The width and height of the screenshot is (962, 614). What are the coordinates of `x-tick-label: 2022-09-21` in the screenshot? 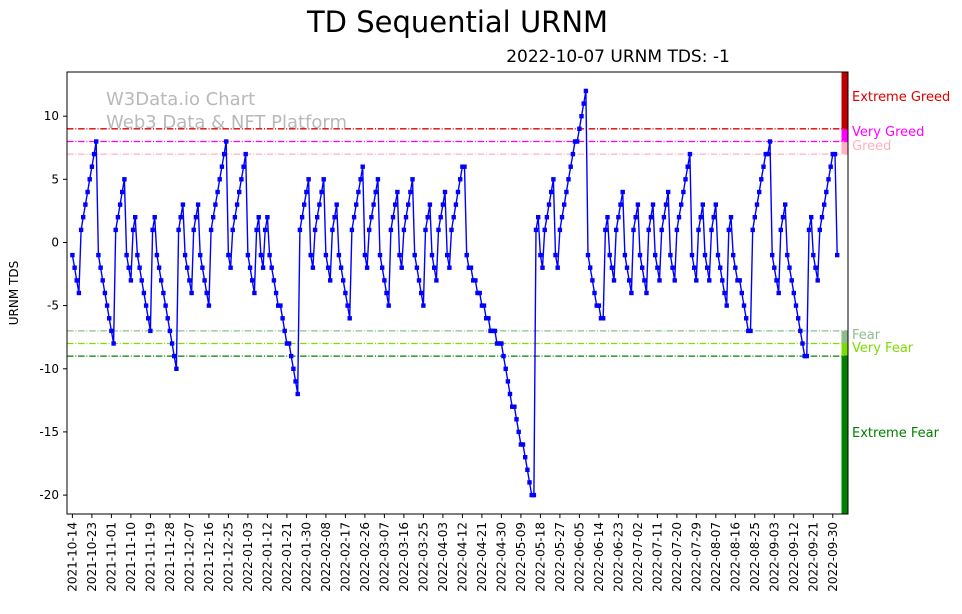 It's located at (813, 557).